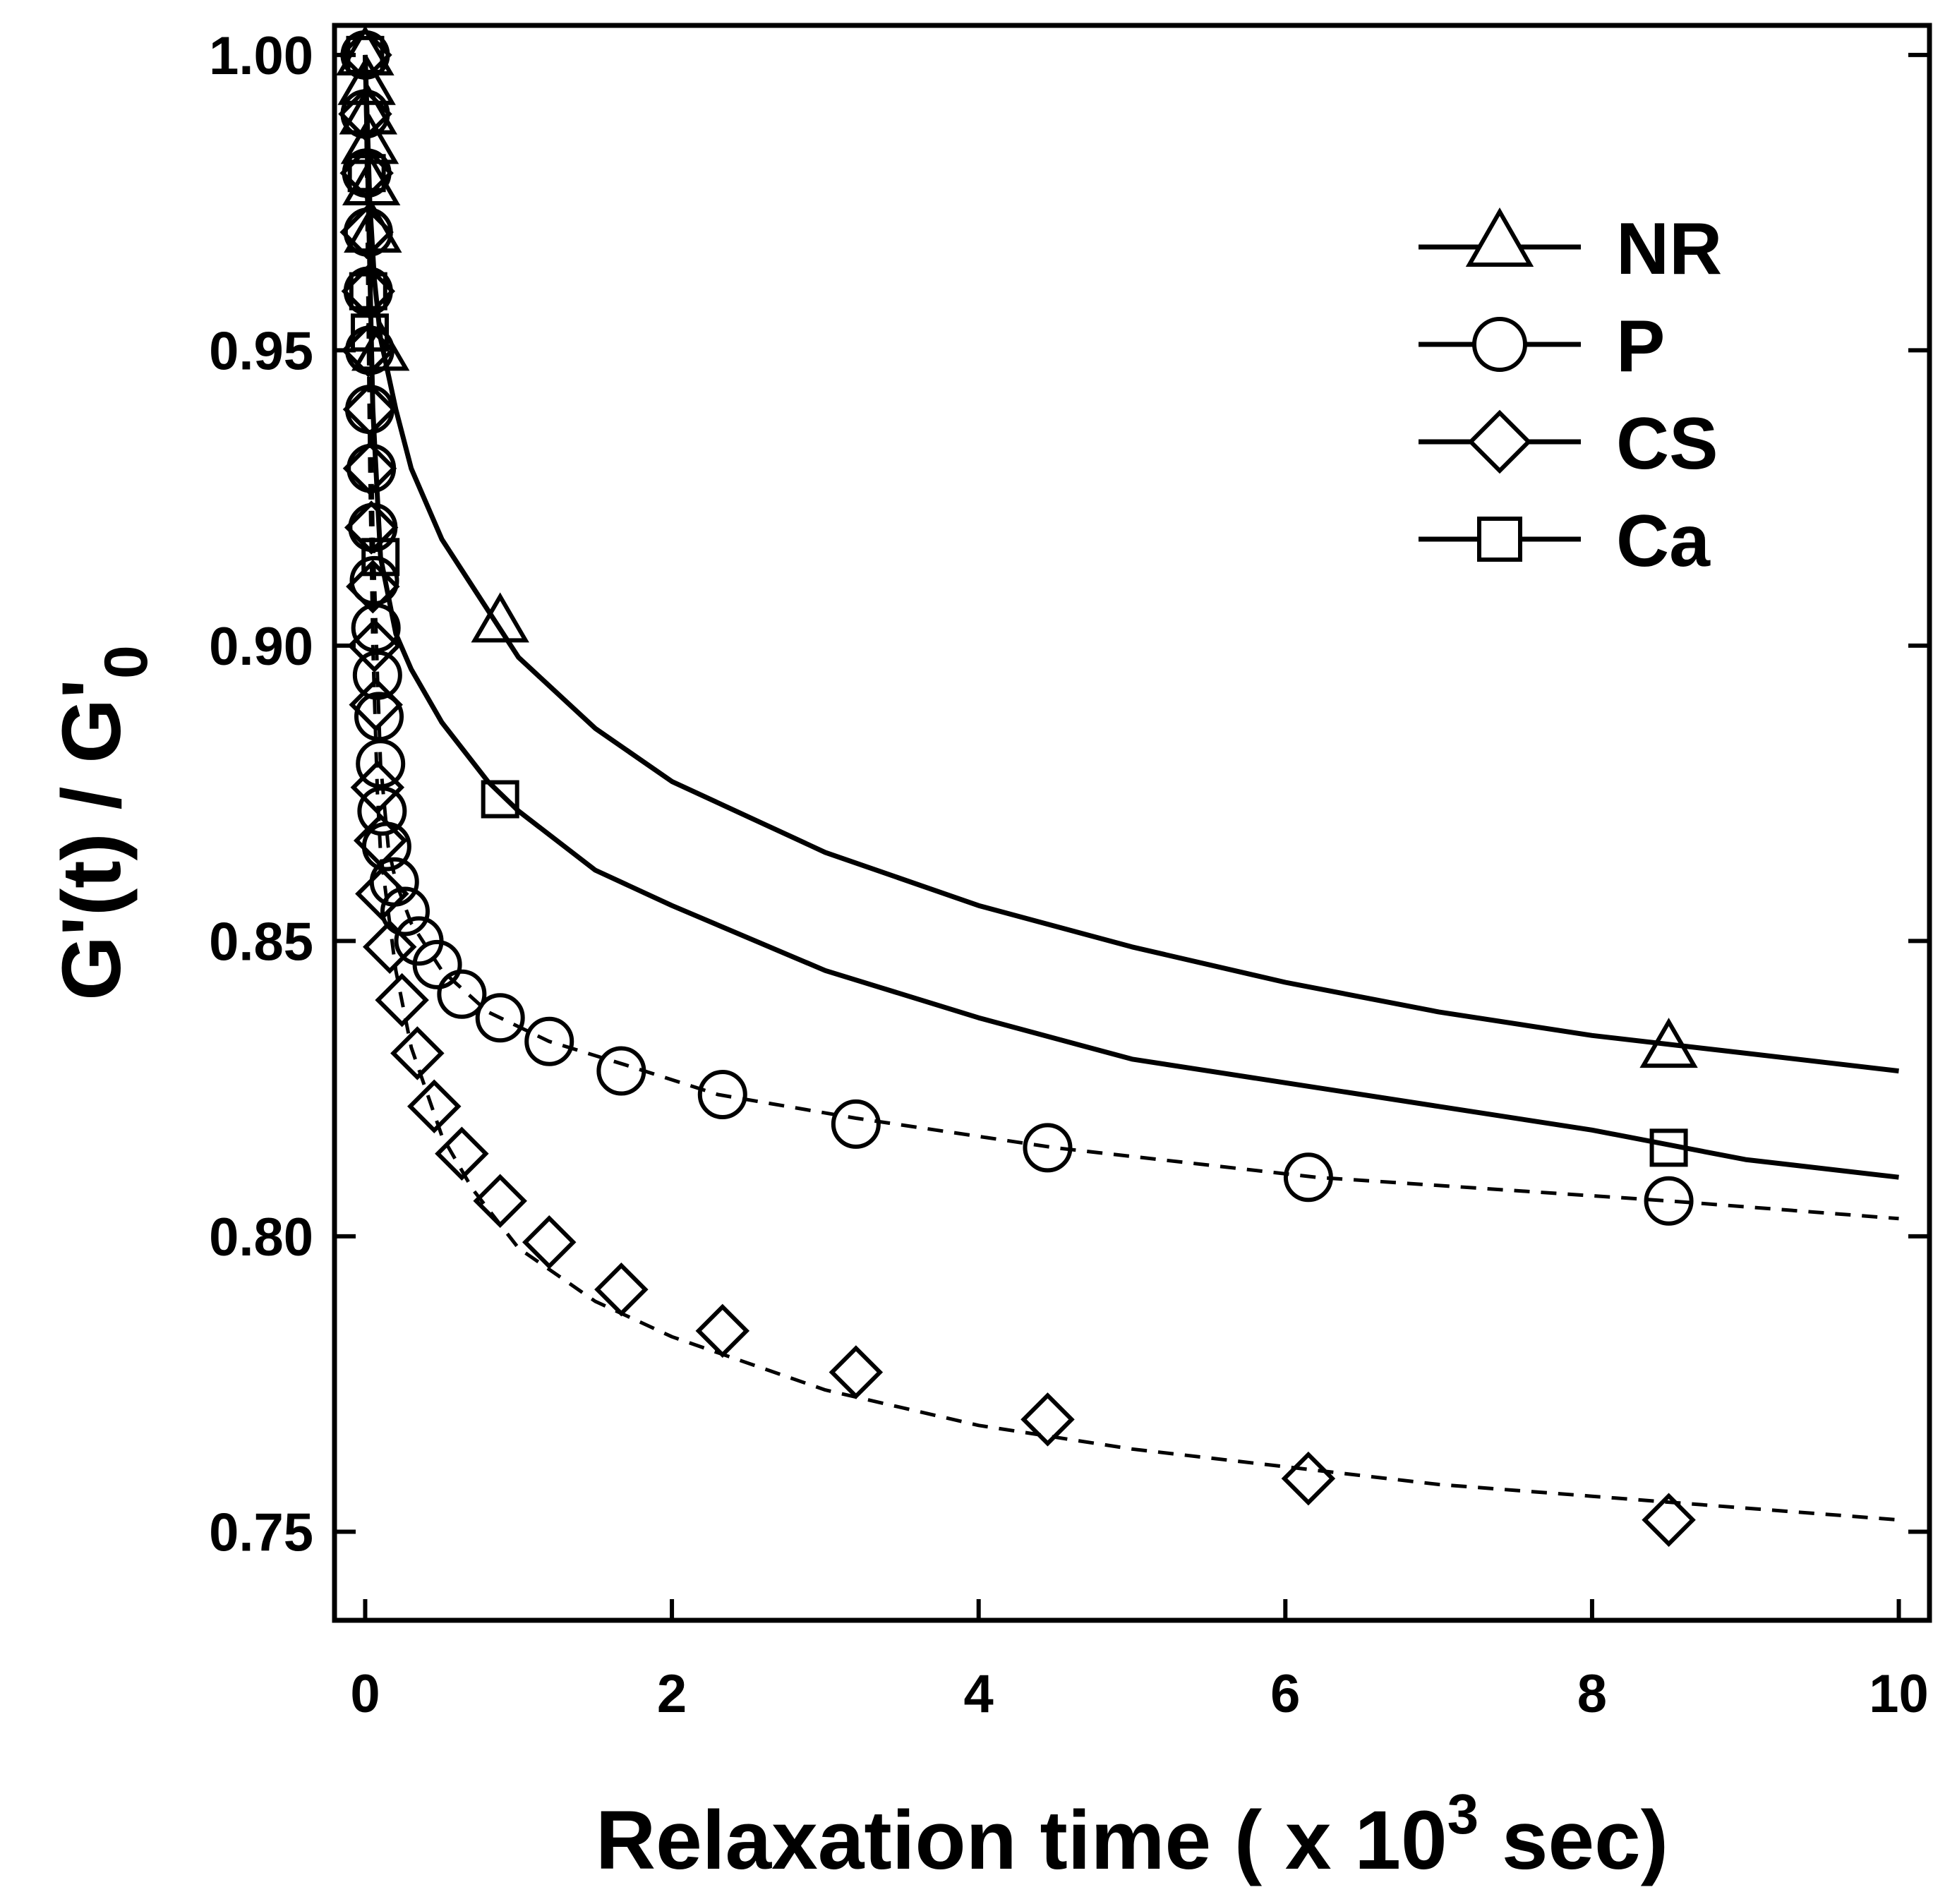 The width and height of the screenshot is (1957, 1904). What do you see at coordinates (1565, 541) in the screenshot?
I see `legend-item-ca: Ca` at bounding box center [1565, 541].